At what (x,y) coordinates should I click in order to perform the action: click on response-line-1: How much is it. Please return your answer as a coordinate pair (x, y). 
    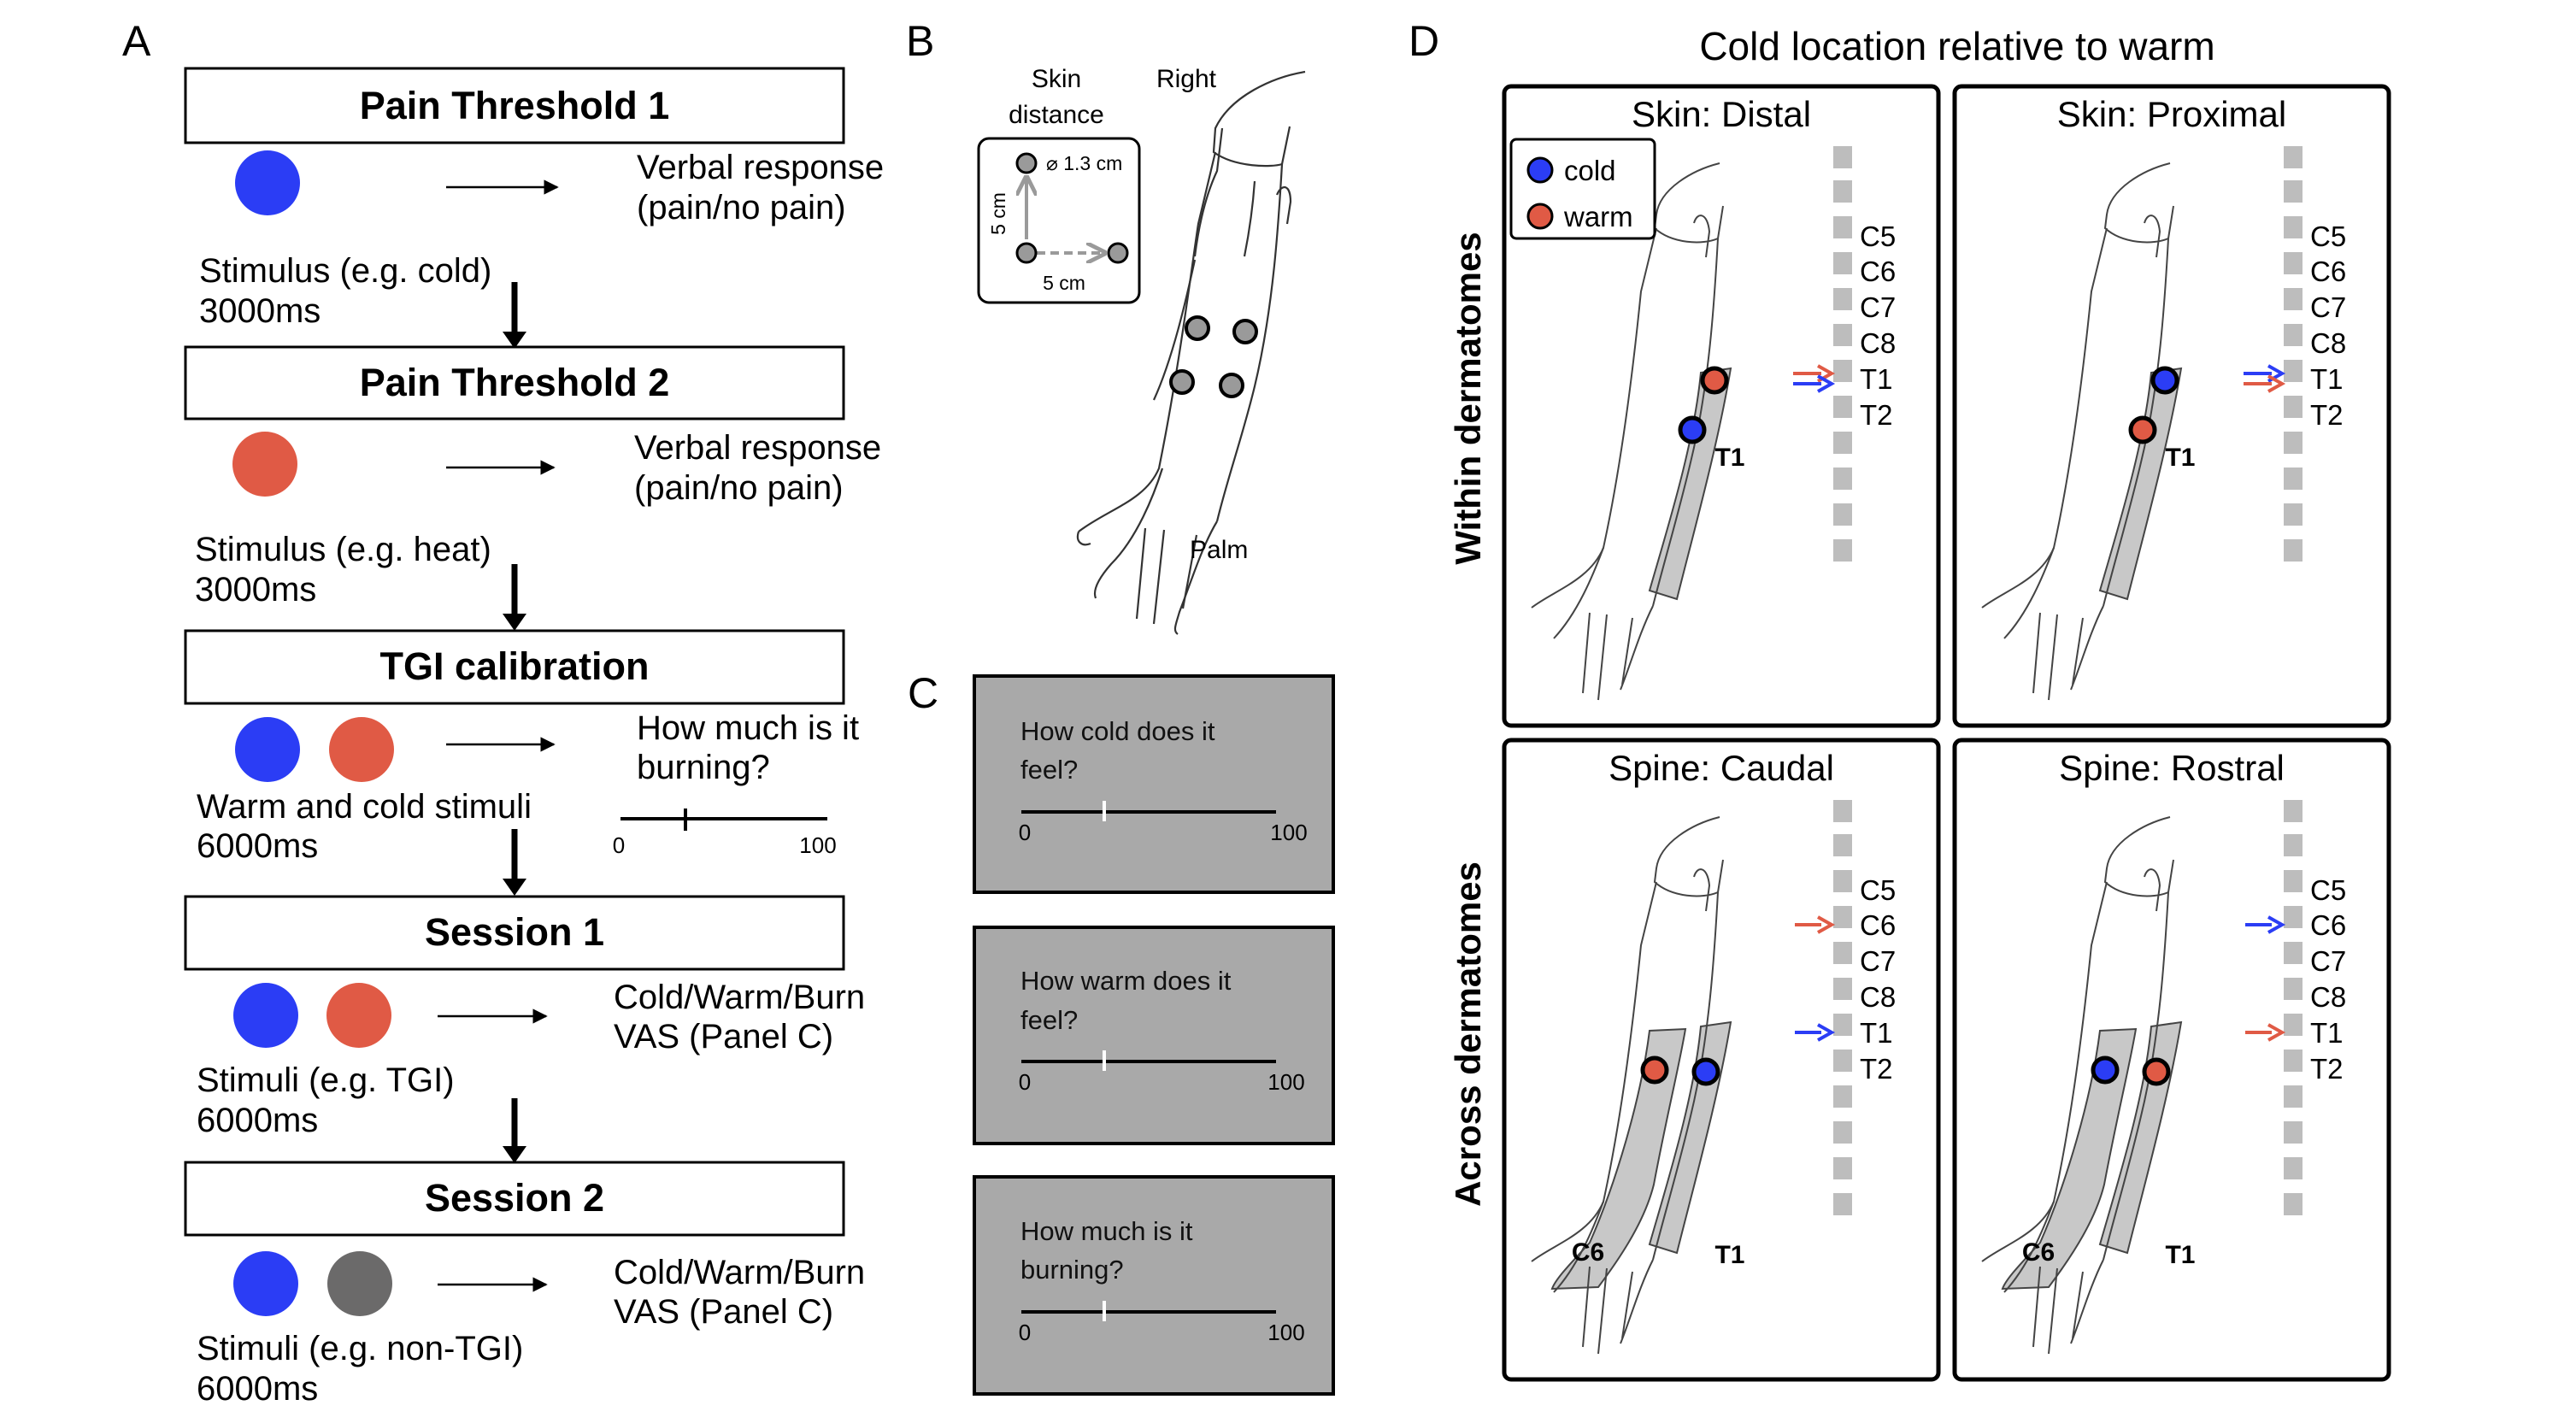
    Looking at the image, I should click on (748, 728).